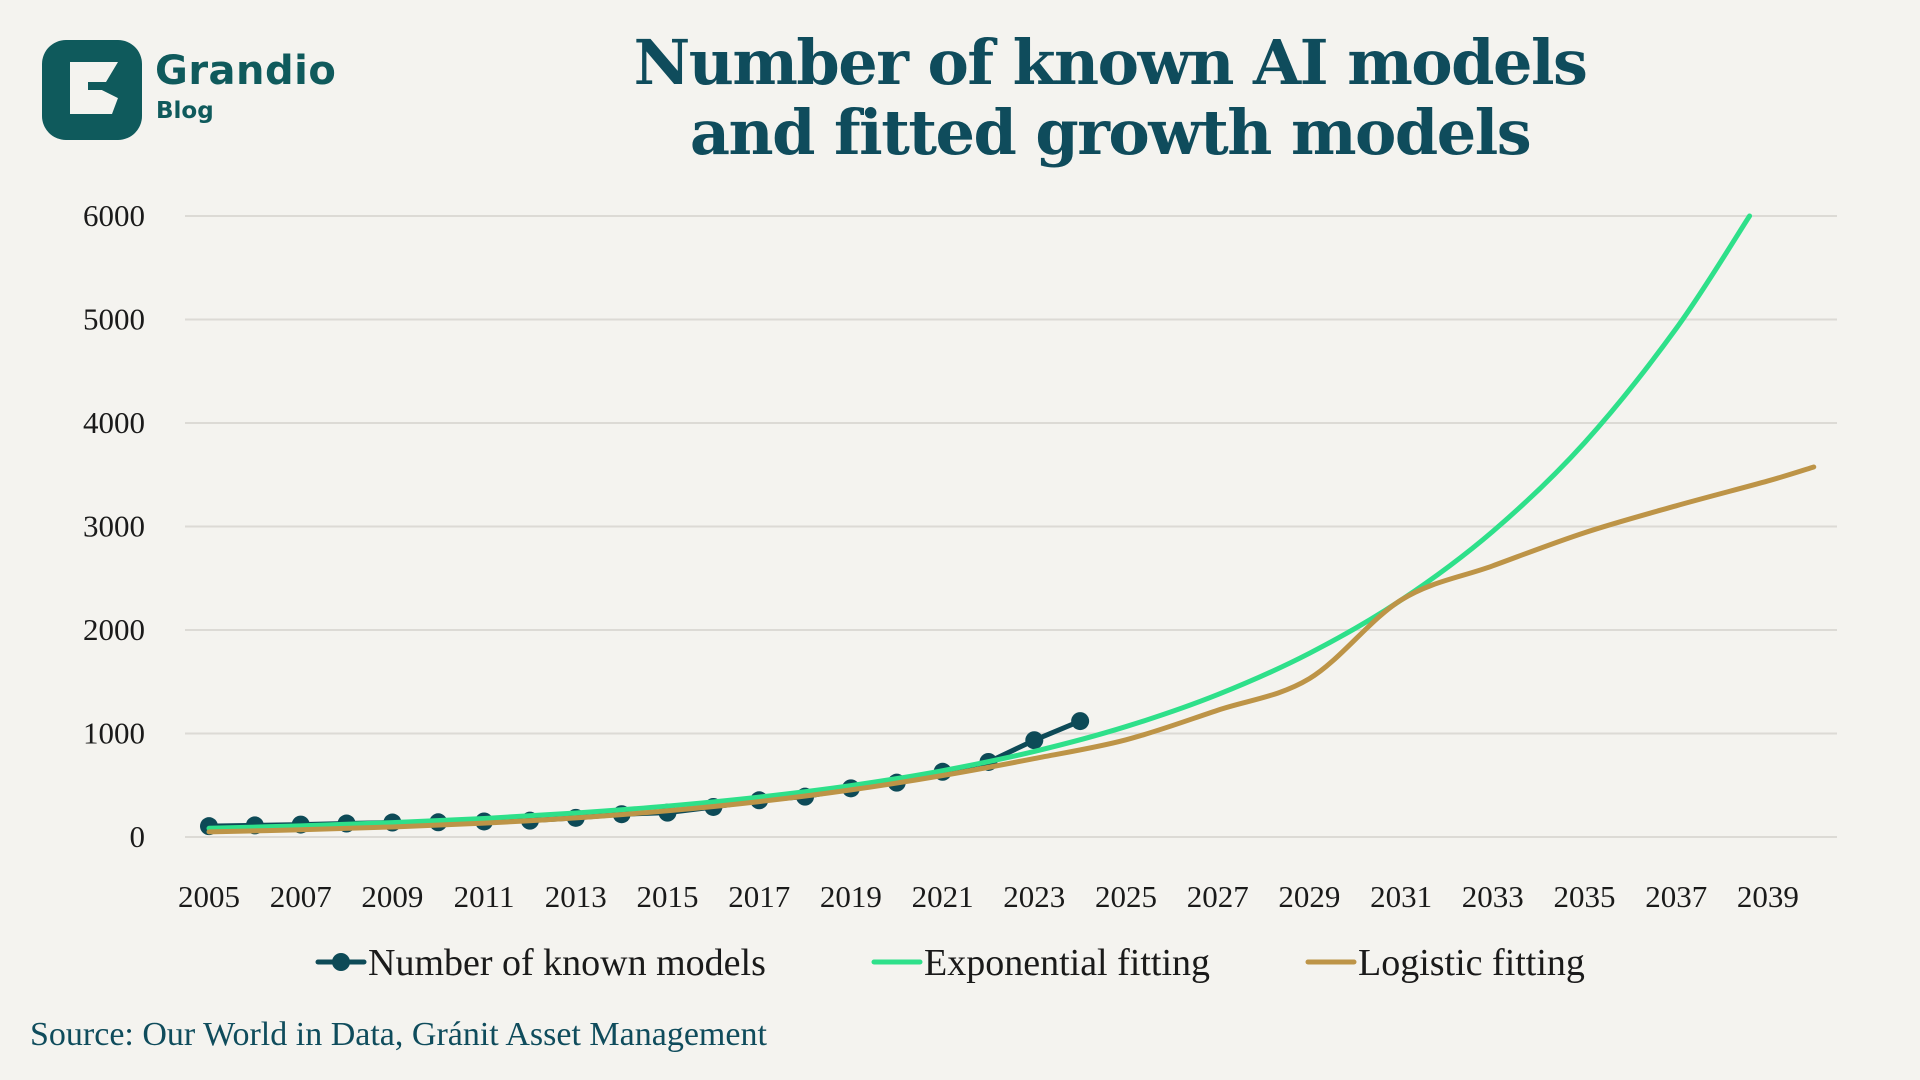 The image size is (1920, 1080). I want to click on x-tick-label: 2021, so click(943, 896).